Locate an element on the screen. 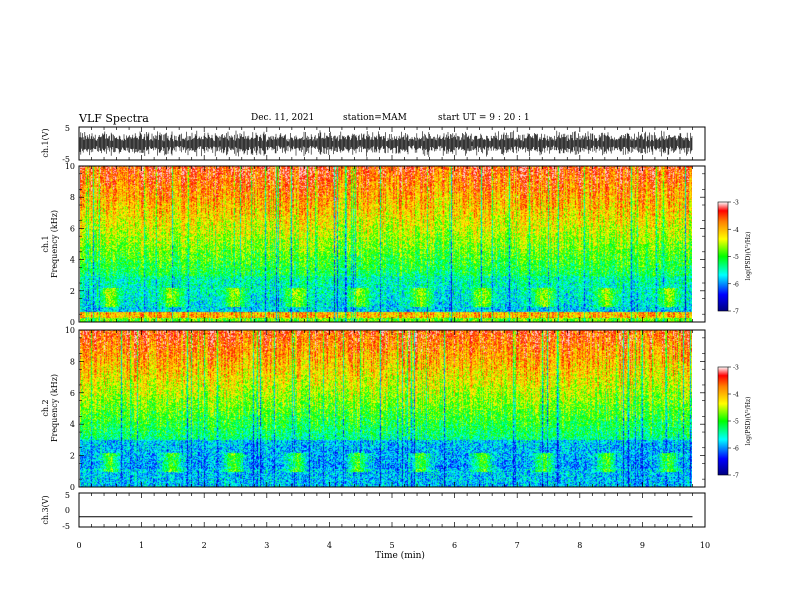 This screenshot has height=612, width=792. x-tick-label: 6 is located at coordinates (454, 545).